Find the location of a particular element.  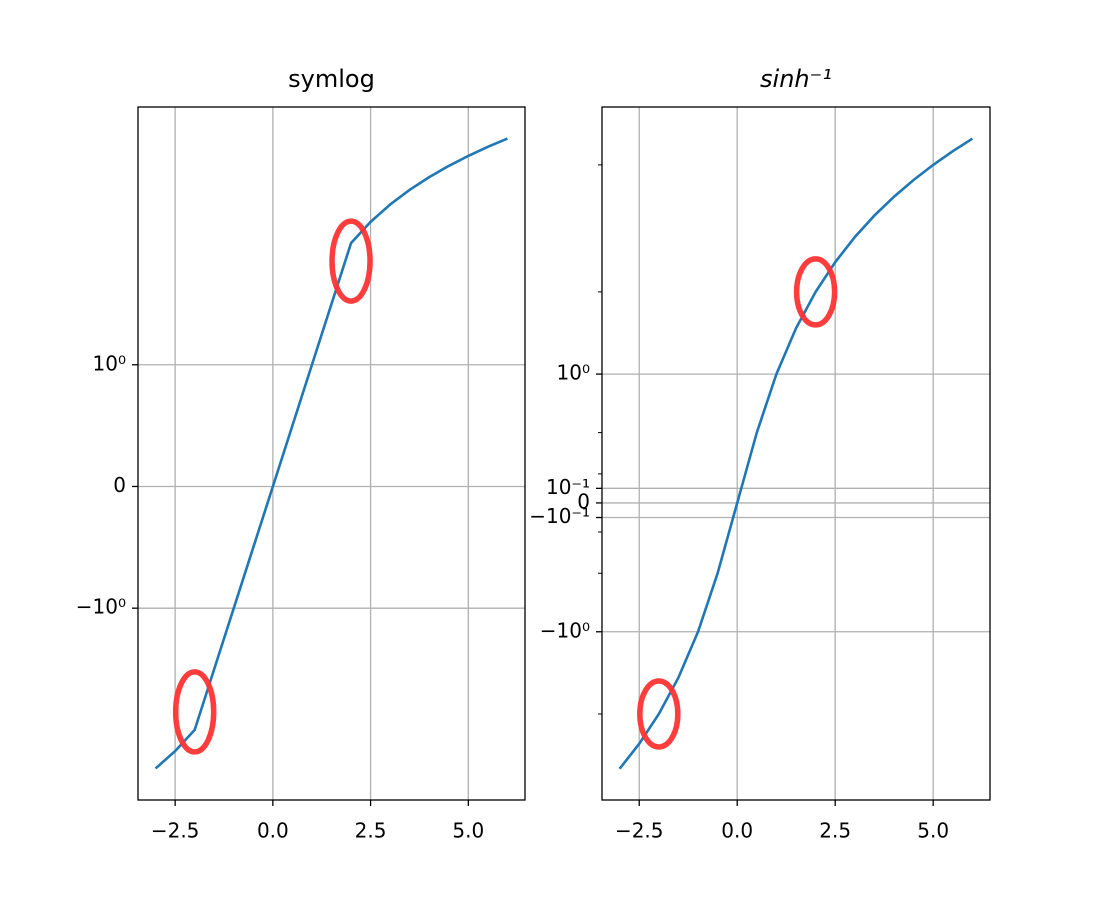

y-tick-label: −10⁻¹ is located at coordinates (559, 516).